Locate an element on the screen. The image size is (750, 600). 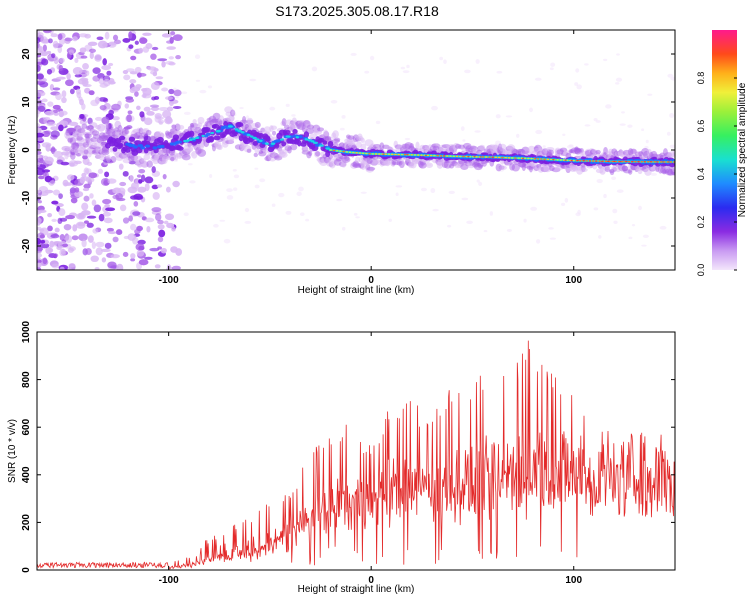
spectrogram-y-tick-label: 20 is located at coordinates (26, 54).